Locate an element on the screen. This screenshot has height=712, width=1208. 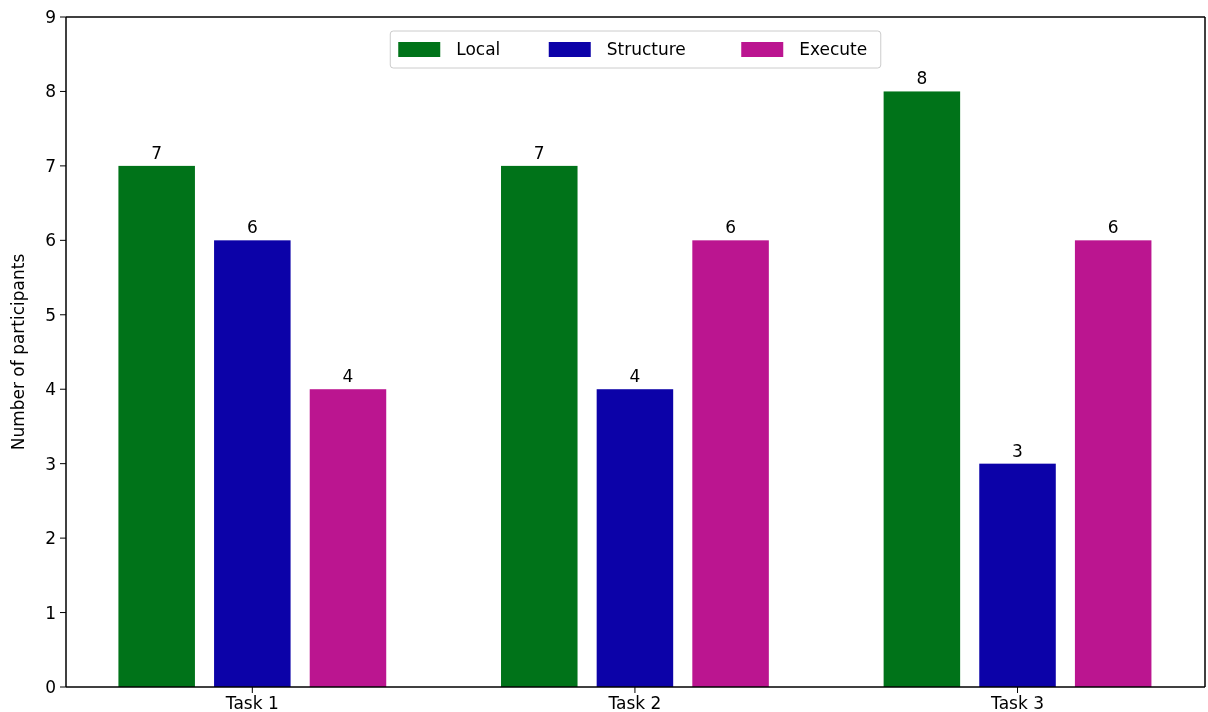
y-axis-title: Number of participants is located at coordinates (18, 352).